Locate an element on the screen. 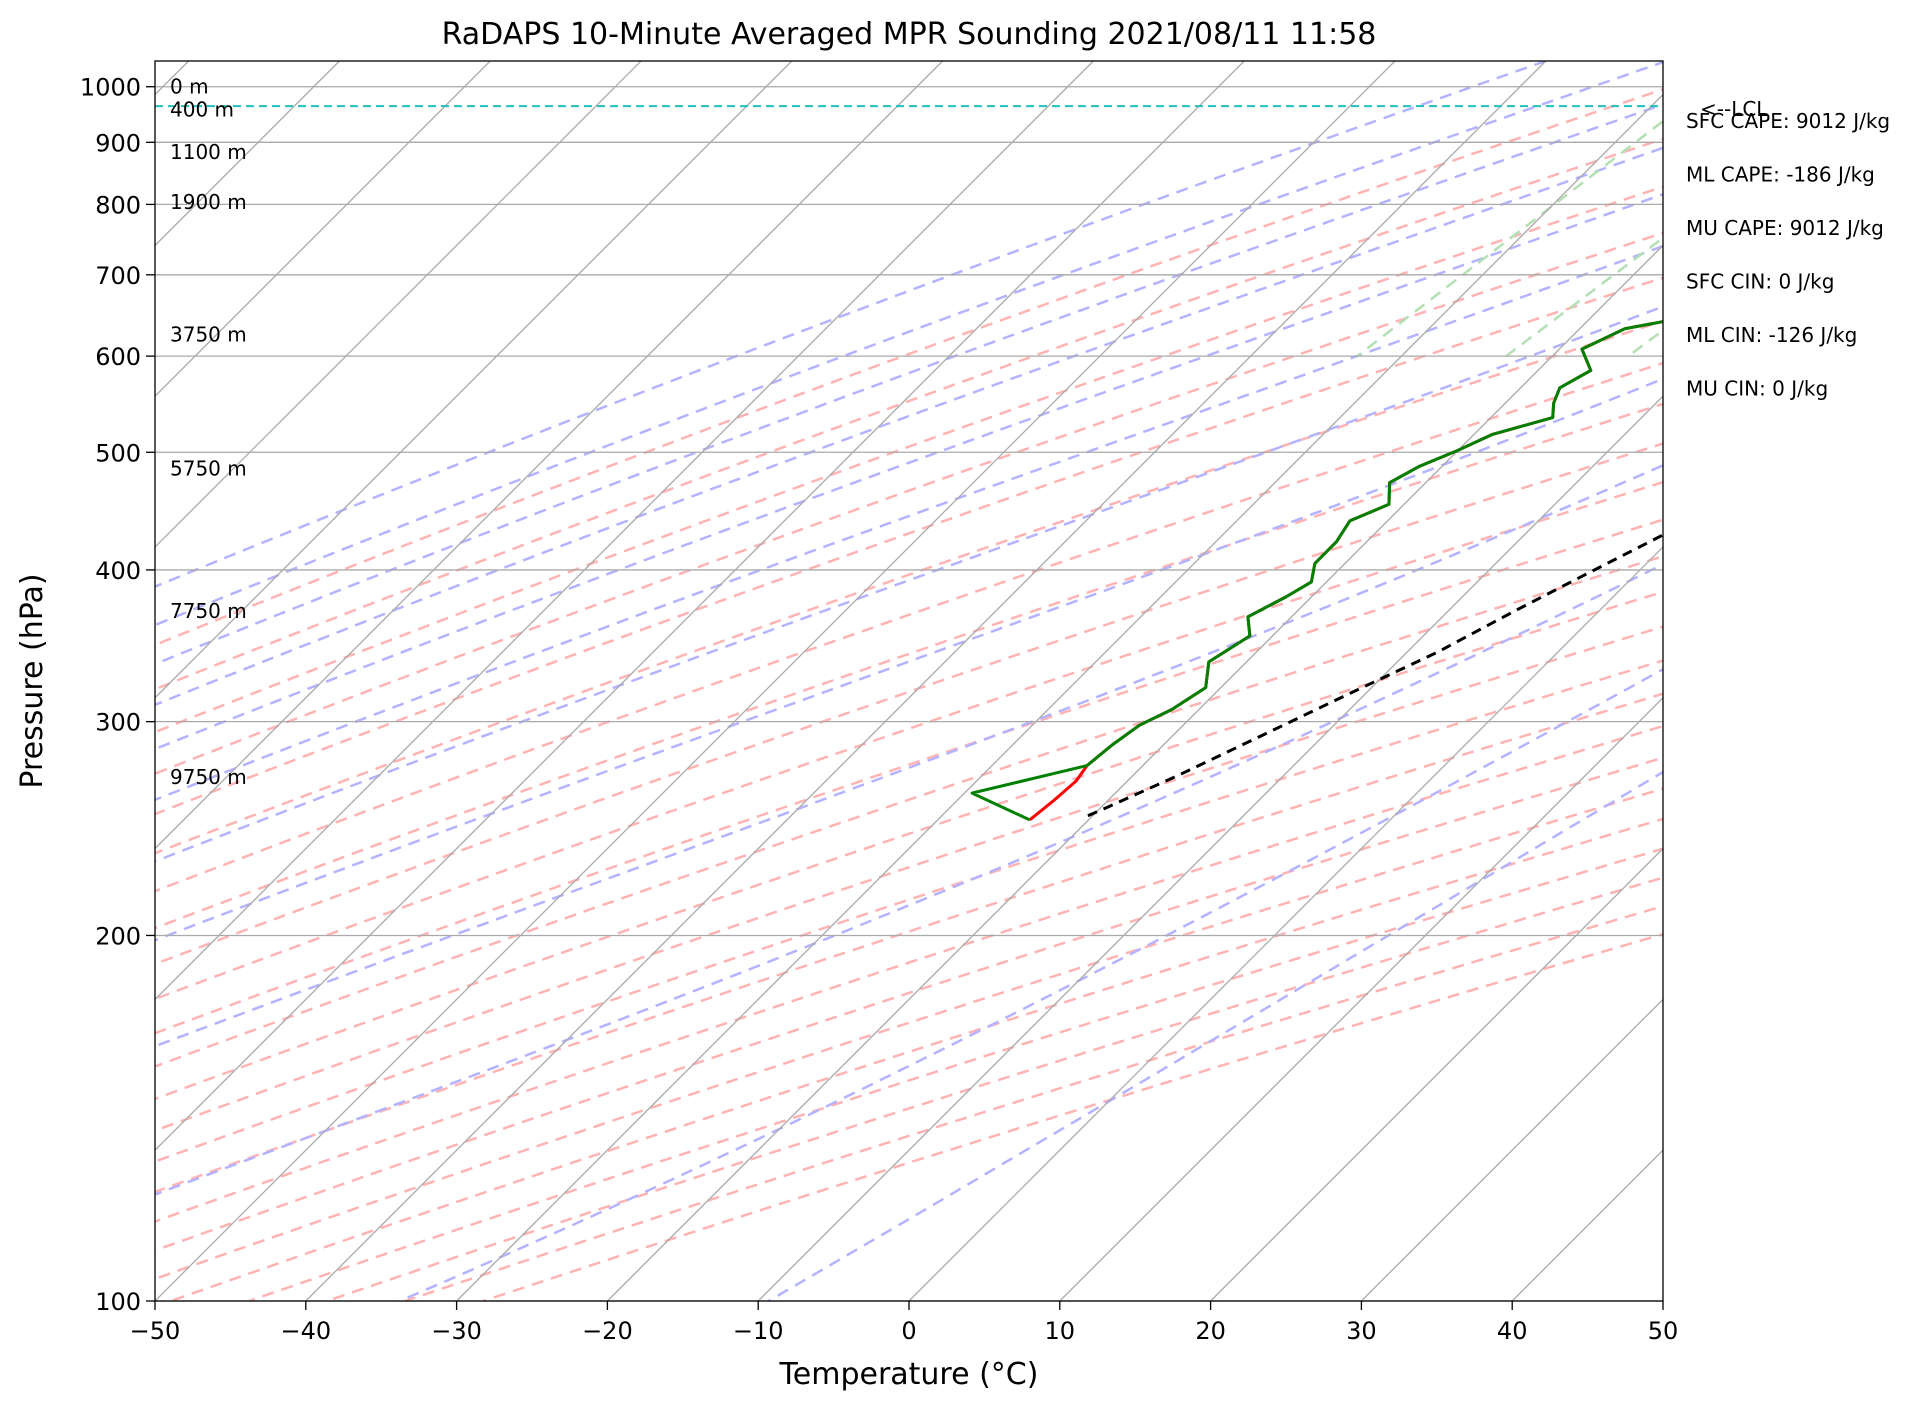 This screenshot has width=1925, height=1406. lcl-marker: <--LCL is located at coordinates (961, 109).